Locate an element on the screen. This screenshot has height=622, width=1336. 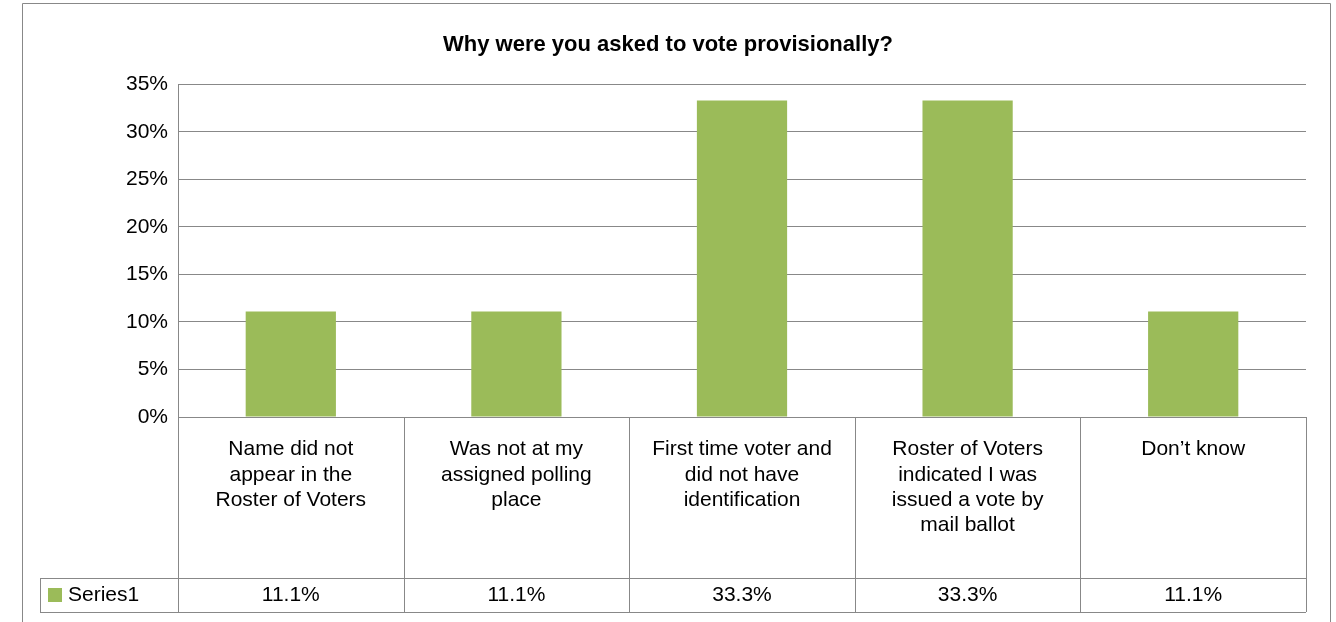
y-tick-label: 10% is located at coordinates (146, 320).